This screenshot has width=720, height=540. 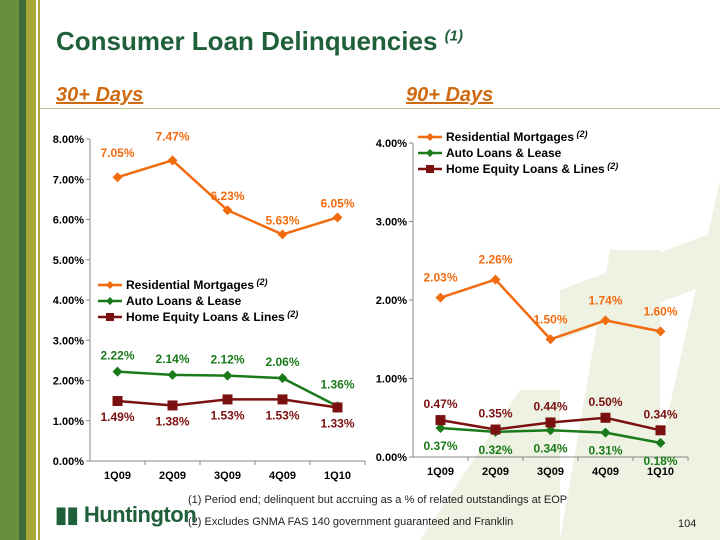 I want to click on data-label: 1.33%, so click(x=337, y=423).